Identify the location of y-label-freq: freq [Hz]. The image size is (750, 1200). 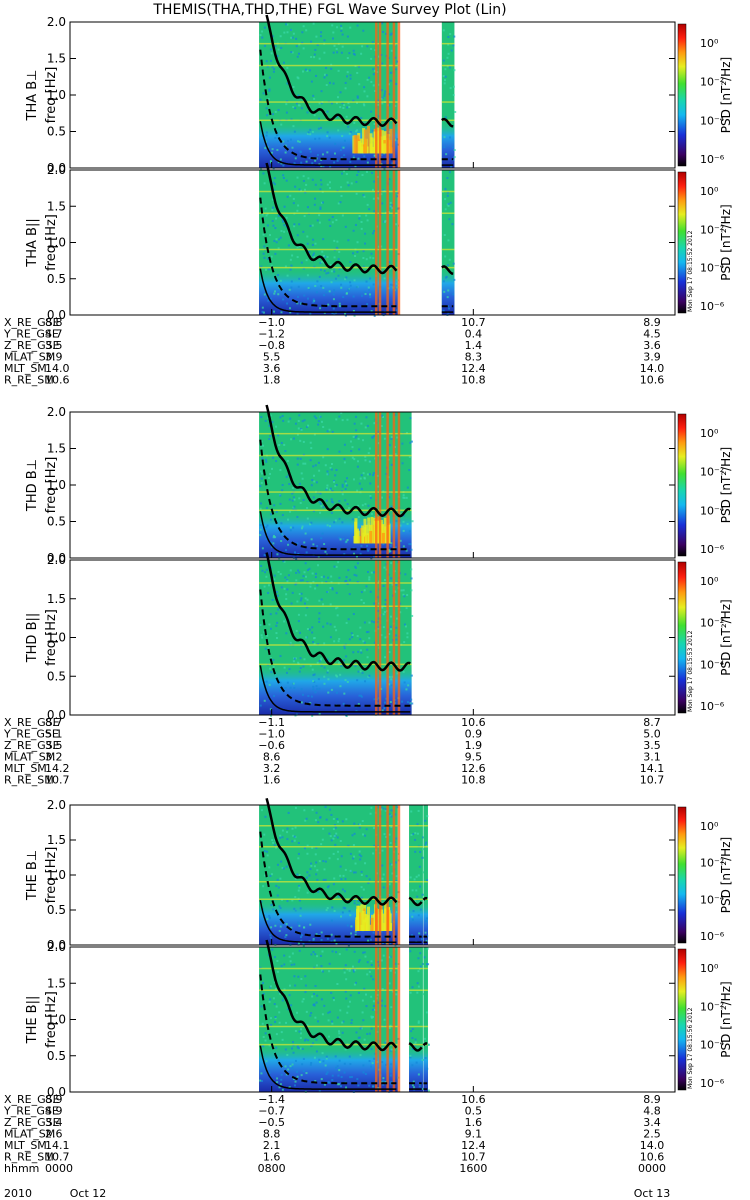
(51, 1019).